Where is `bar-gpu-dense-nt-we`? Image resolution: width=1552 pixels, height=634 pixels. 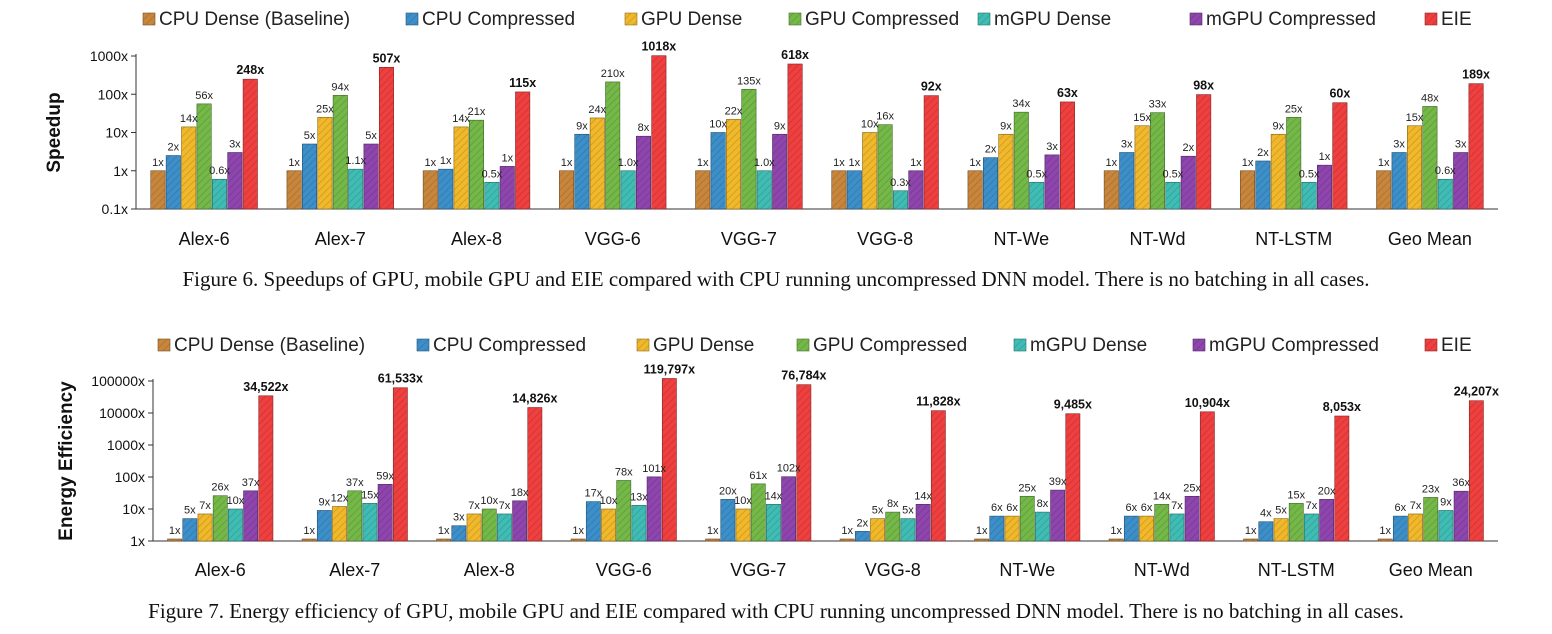
bar-gpu-dense-nt-we is located at coordinates (1006, 171).